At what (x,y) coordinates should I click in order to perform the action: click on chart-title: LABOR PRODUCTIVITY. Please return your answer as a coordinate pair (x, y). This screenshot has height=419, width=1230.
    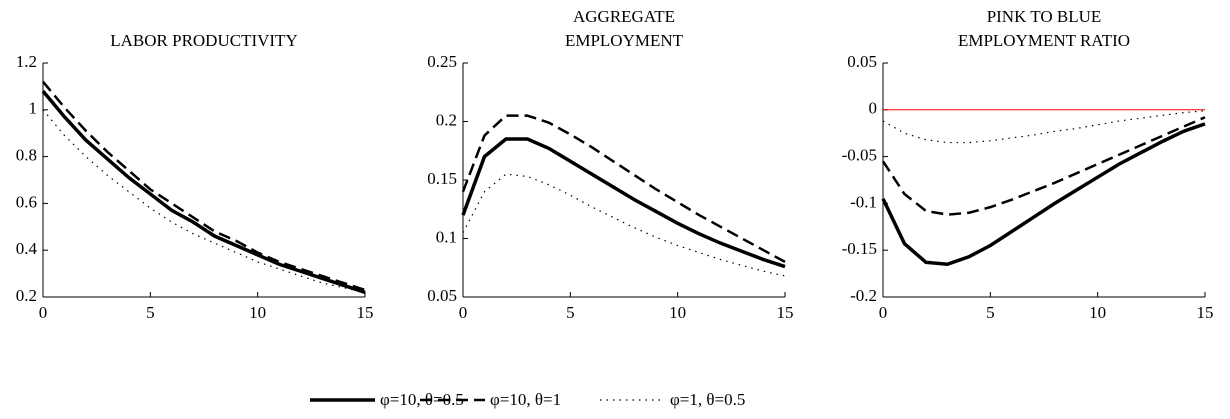
    Looking at the image, I should click on (203, 40).